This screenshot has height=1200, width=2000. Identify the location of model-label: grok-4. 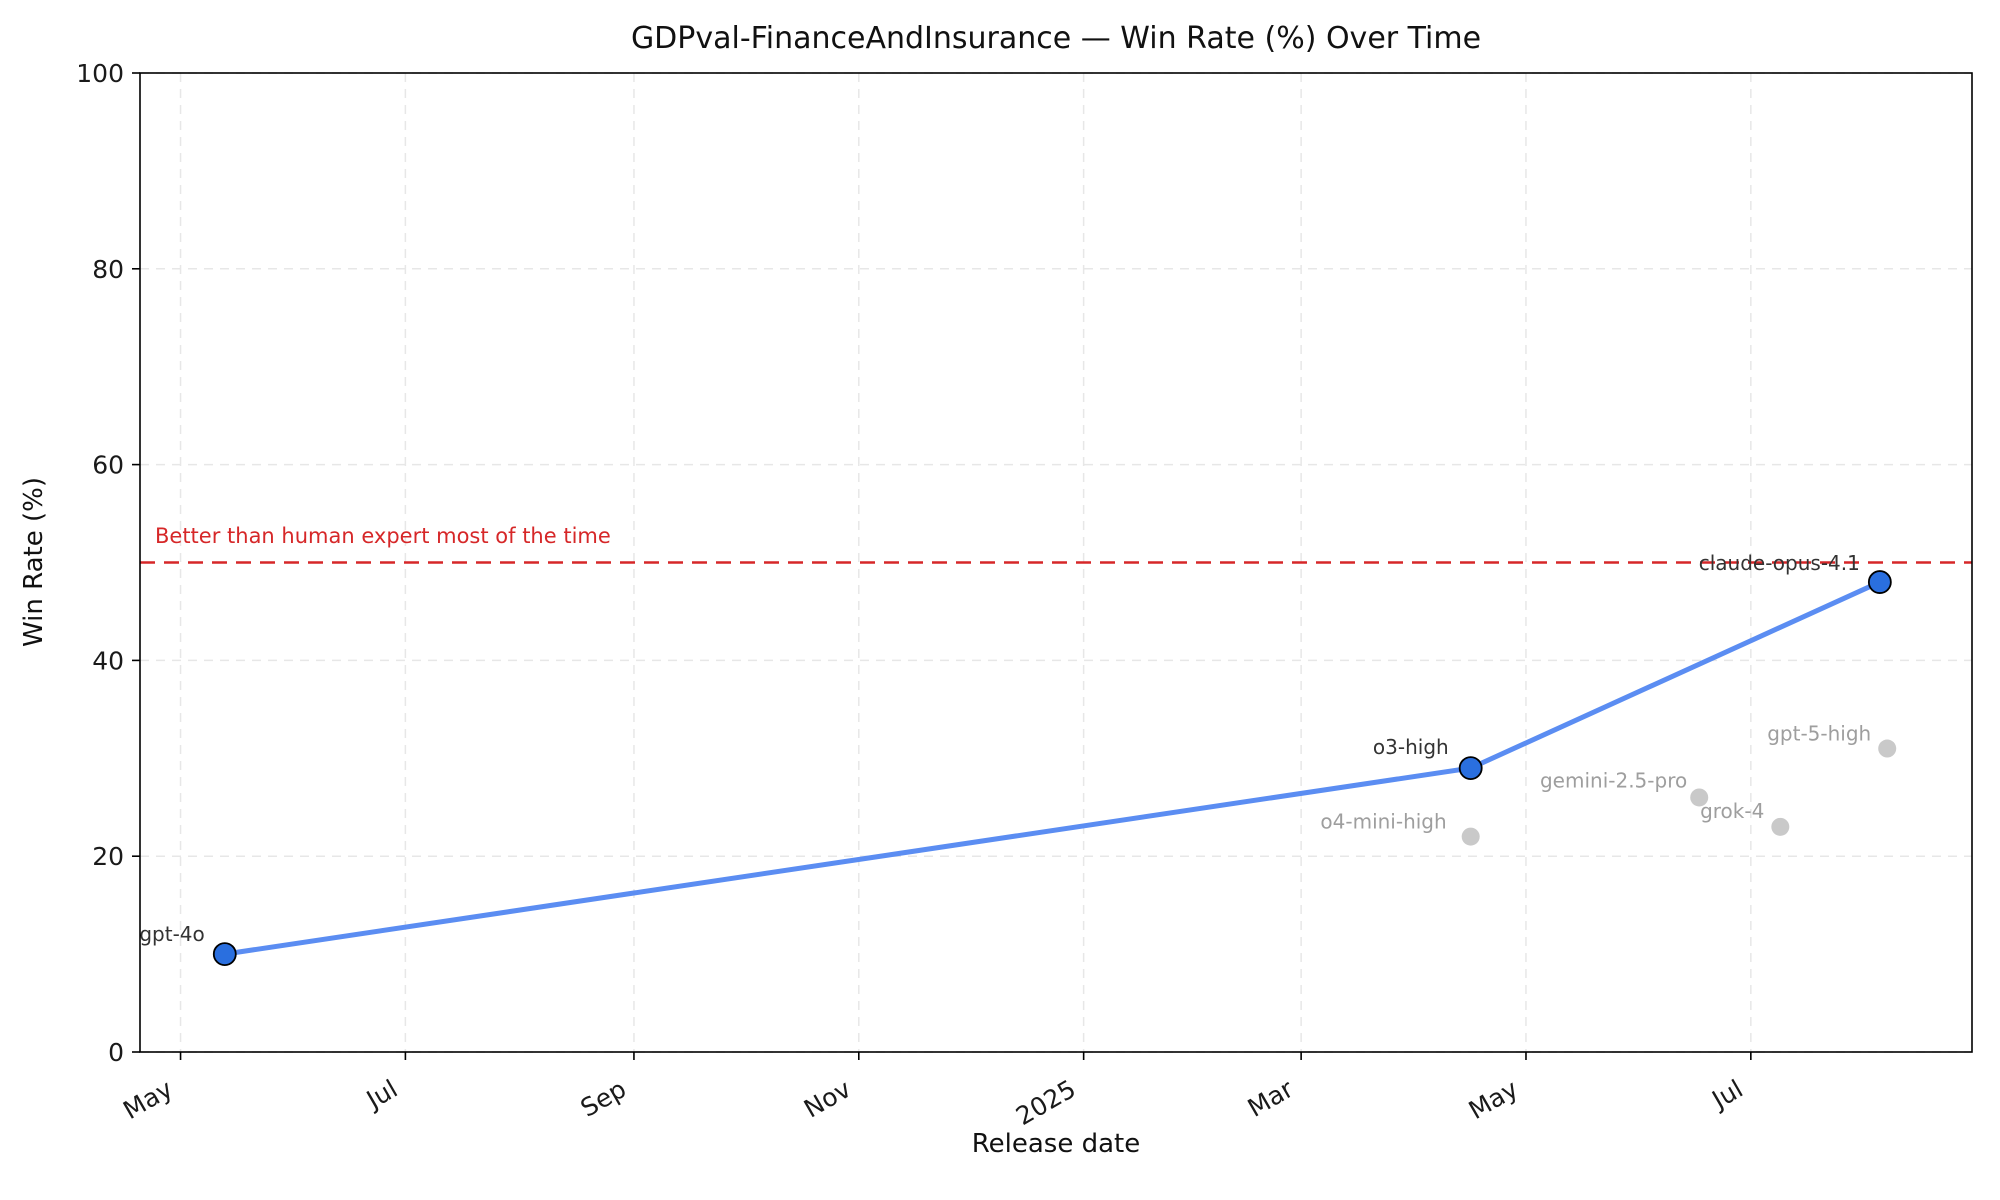
(1732, 811).